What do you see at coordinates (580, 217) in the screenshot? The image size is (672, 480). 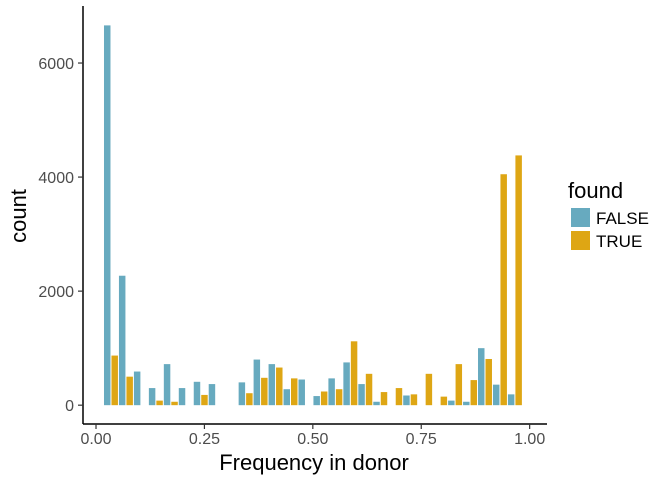 I see `legend-swatch-false` at bounding box center [580, 217].